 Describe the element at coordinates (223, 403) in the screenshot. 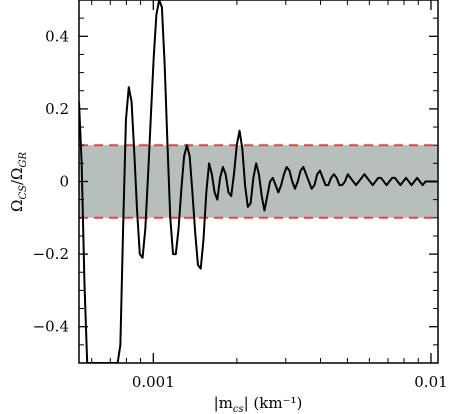

I see `x-axis-label-prefix: |m` at that location.